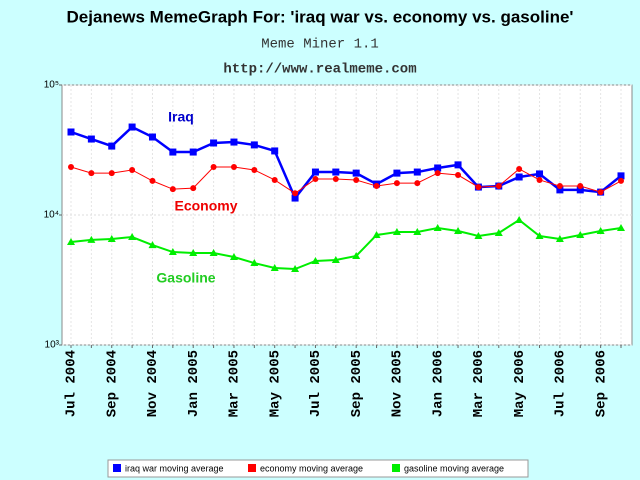 The image size is (640, 480). What do you see at coordinates (601, 383) in the screenshot?
I see `x-tick-label: Sep 2006` at bounding box center [601, 383].